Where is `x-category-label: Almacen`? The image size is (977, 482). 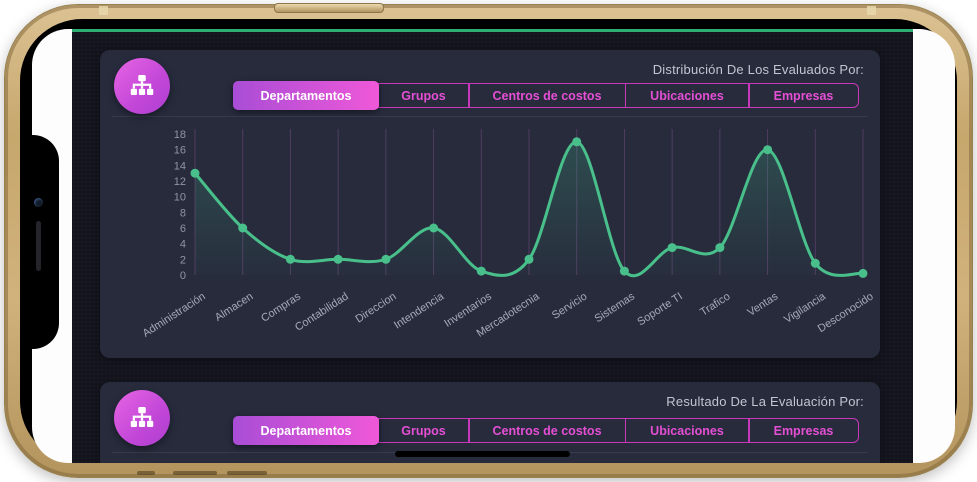 x-category-label: Almacen is located at coordinates (234, 306).